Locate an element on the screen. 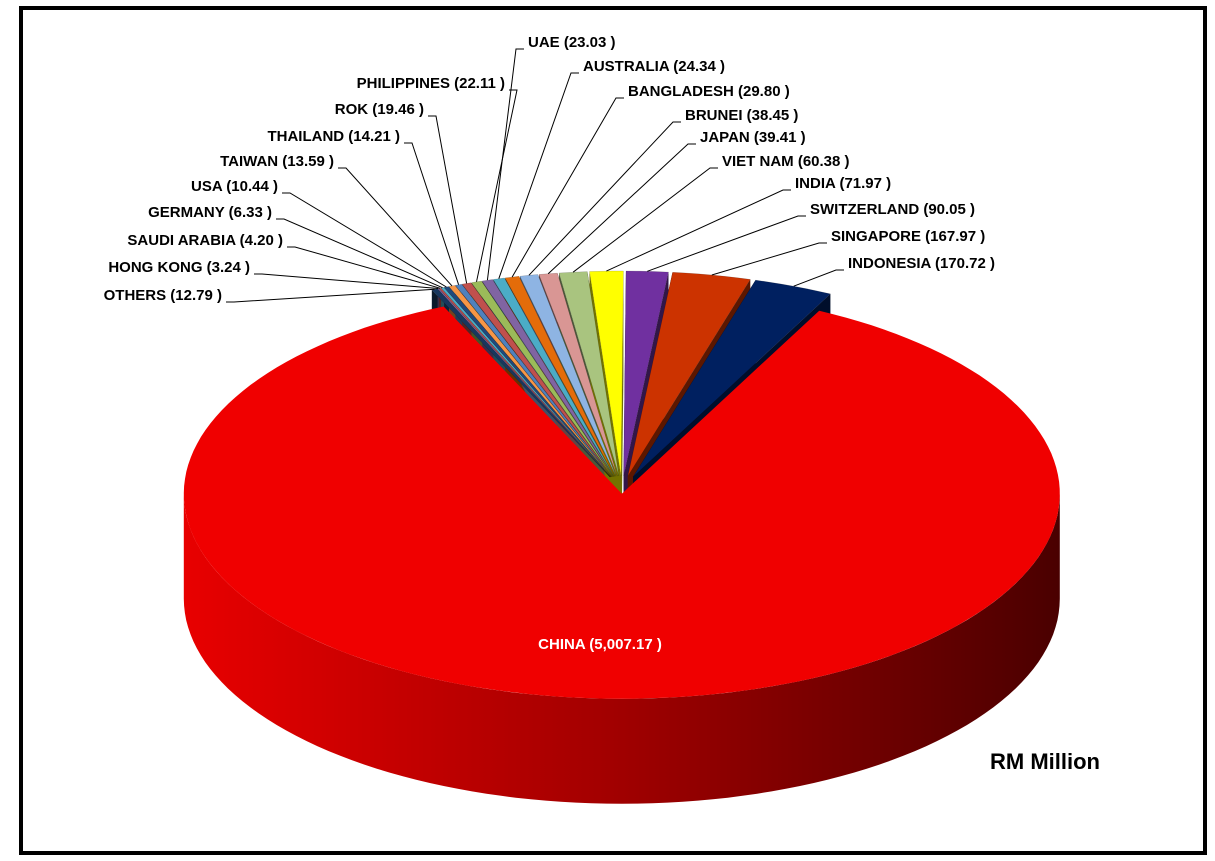  unit-label: RM Million is located at coordinates (1045, 761).